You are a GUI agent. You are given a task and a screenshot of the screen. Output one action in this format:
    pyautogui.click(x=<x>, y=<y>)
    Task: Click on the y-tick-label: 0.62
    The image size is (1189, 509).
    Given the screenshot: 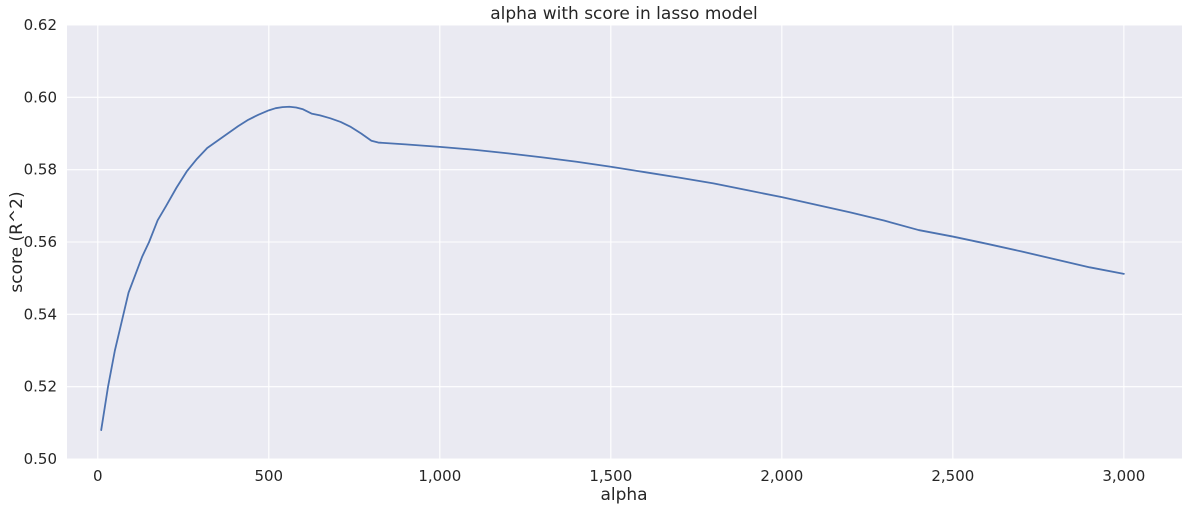 What is the action you would take?
    pyautogui.click(x=40, y=25)
    